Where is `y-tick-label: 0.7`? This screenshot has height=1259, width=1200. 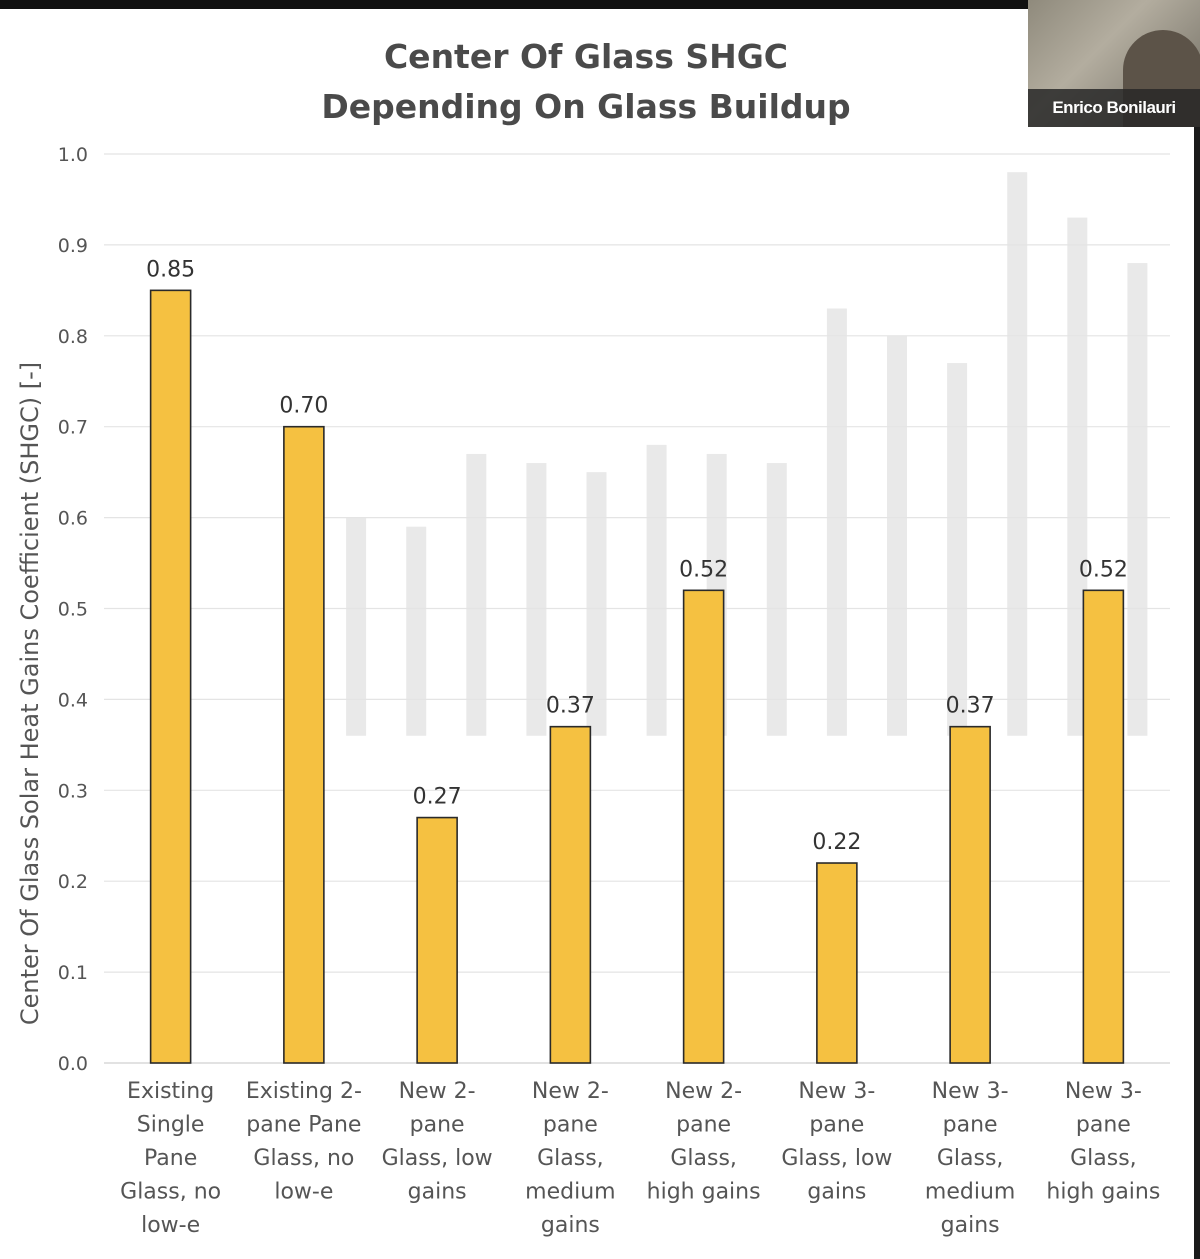 y-tick-label: 0.7 is located at coordinates (73, 428).